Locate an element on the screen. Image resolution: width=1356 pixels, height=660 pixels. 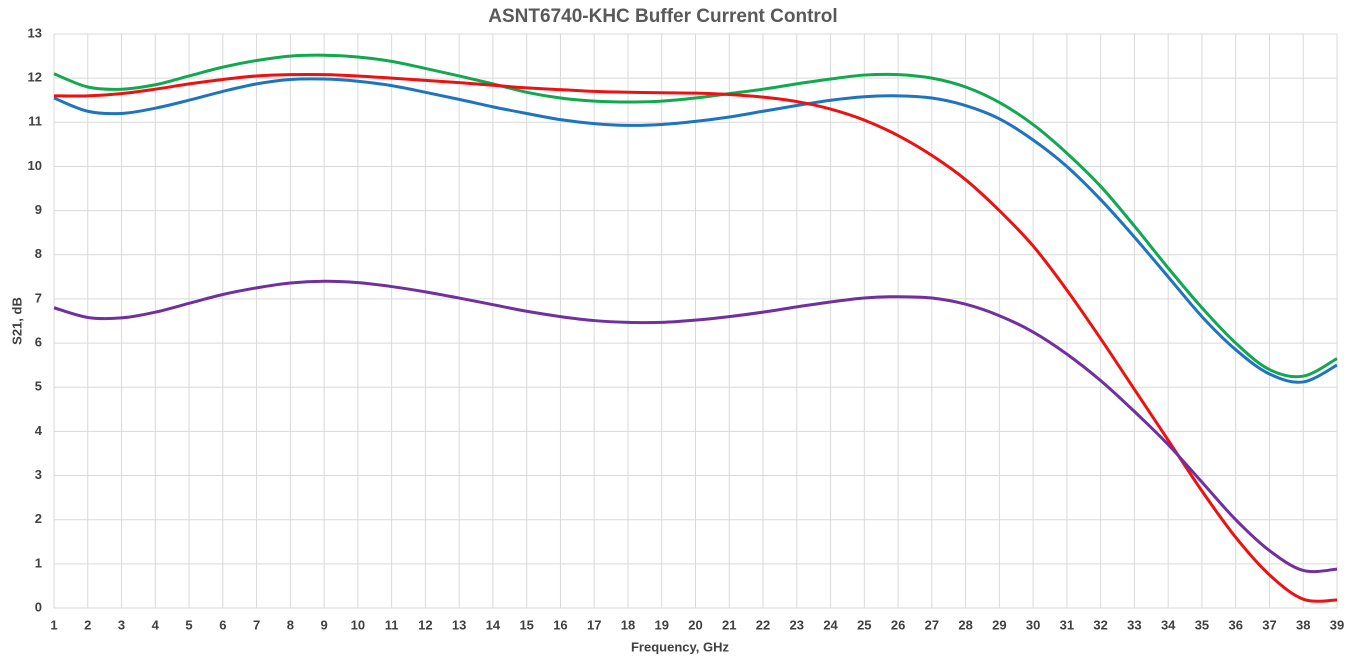
x-axis-label: Frequency, GHz is located at coordinates (680, 646).